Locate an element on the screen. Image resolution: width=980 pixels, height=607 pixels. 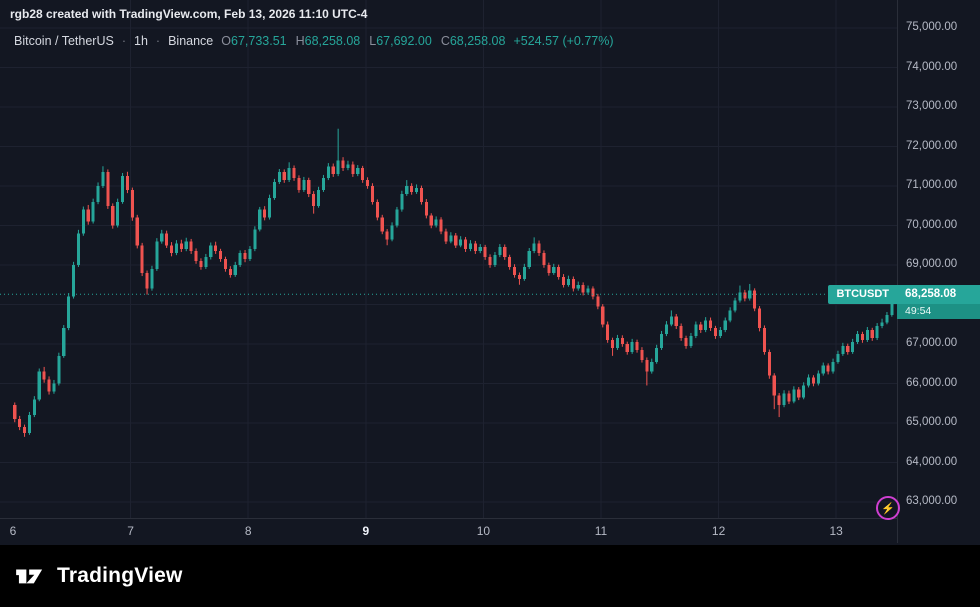
time-tick-label: 13 is located at coordinates (836, 531).